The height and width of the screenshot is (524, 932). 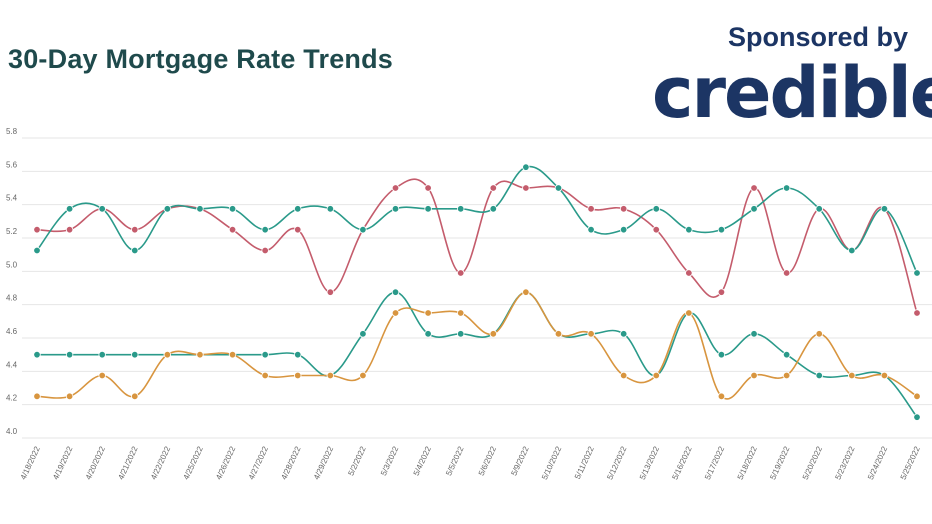 I want to click on x-tick-label: 5/9/2022, so click(x=520, y=461).